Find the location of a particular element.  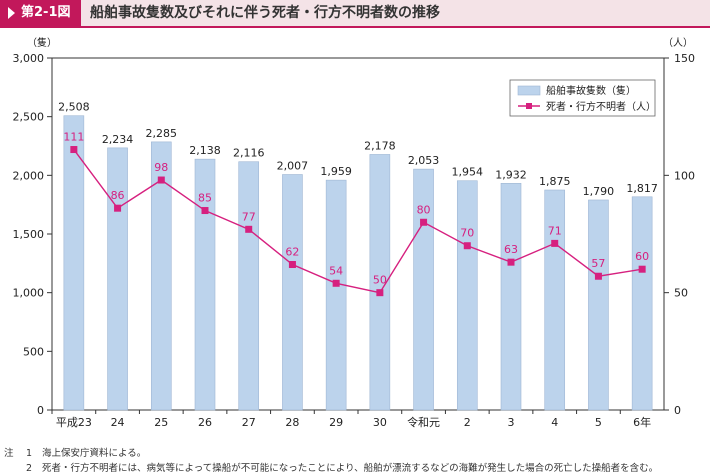

x-axis-tick-label: 平成23 is located at coordinates (74, 422).